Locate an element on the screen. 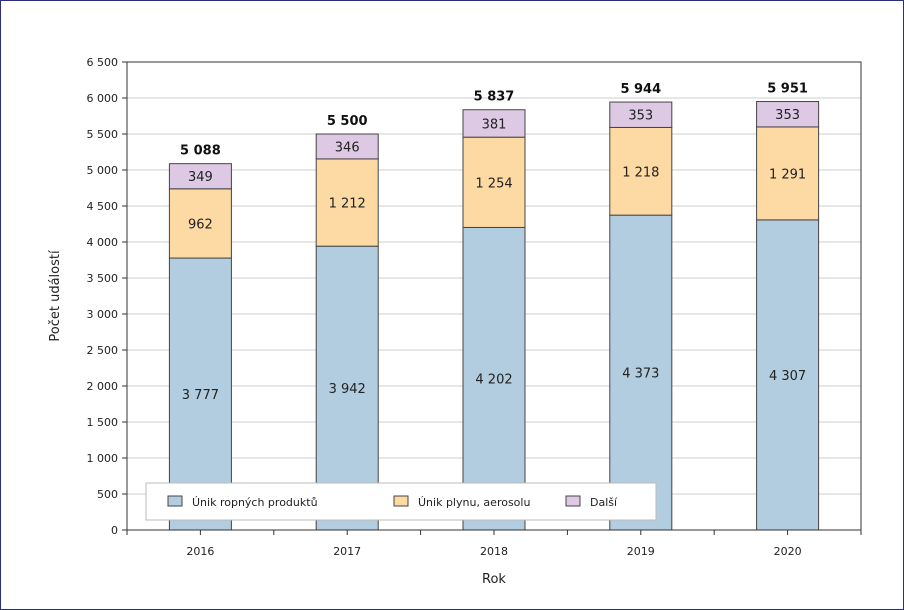 This screenshot has height=610, width=904. y-tick-label: 0 is located at coordinates (114, 530).